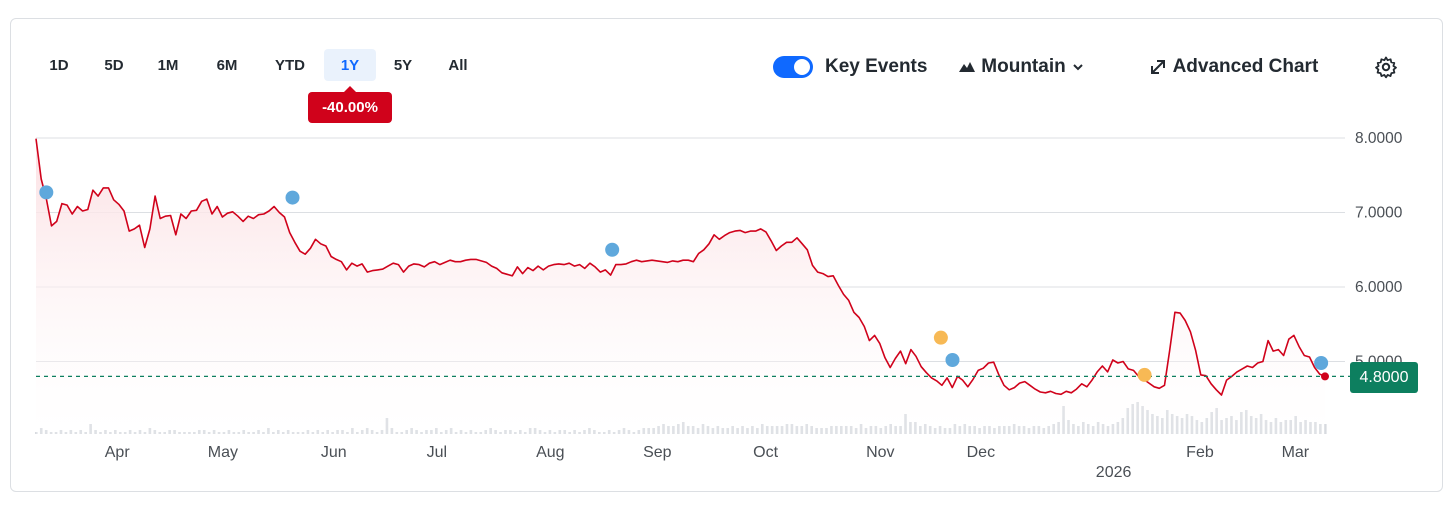  Describe the element at coordinates (876, 66) in the screenshot. I see `key-events-label: Key Events` at that location.